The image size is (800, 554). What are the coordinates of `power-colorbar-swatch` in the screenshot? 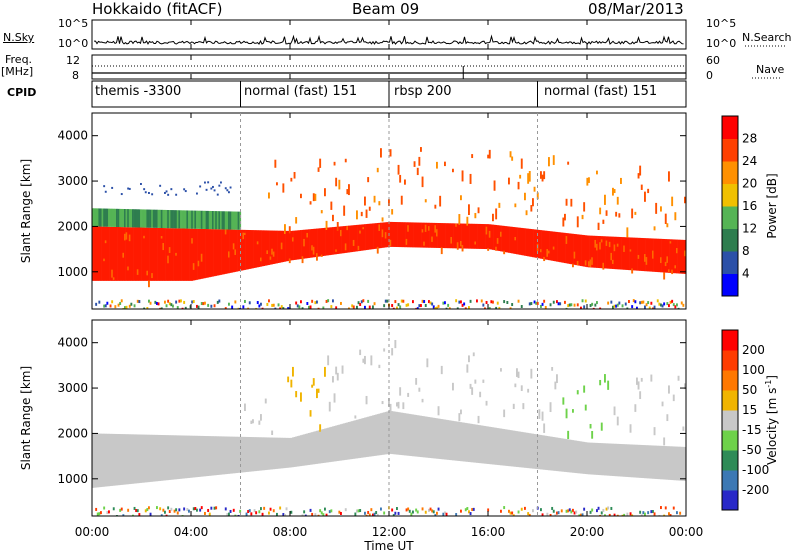 It's located at (730, 195).